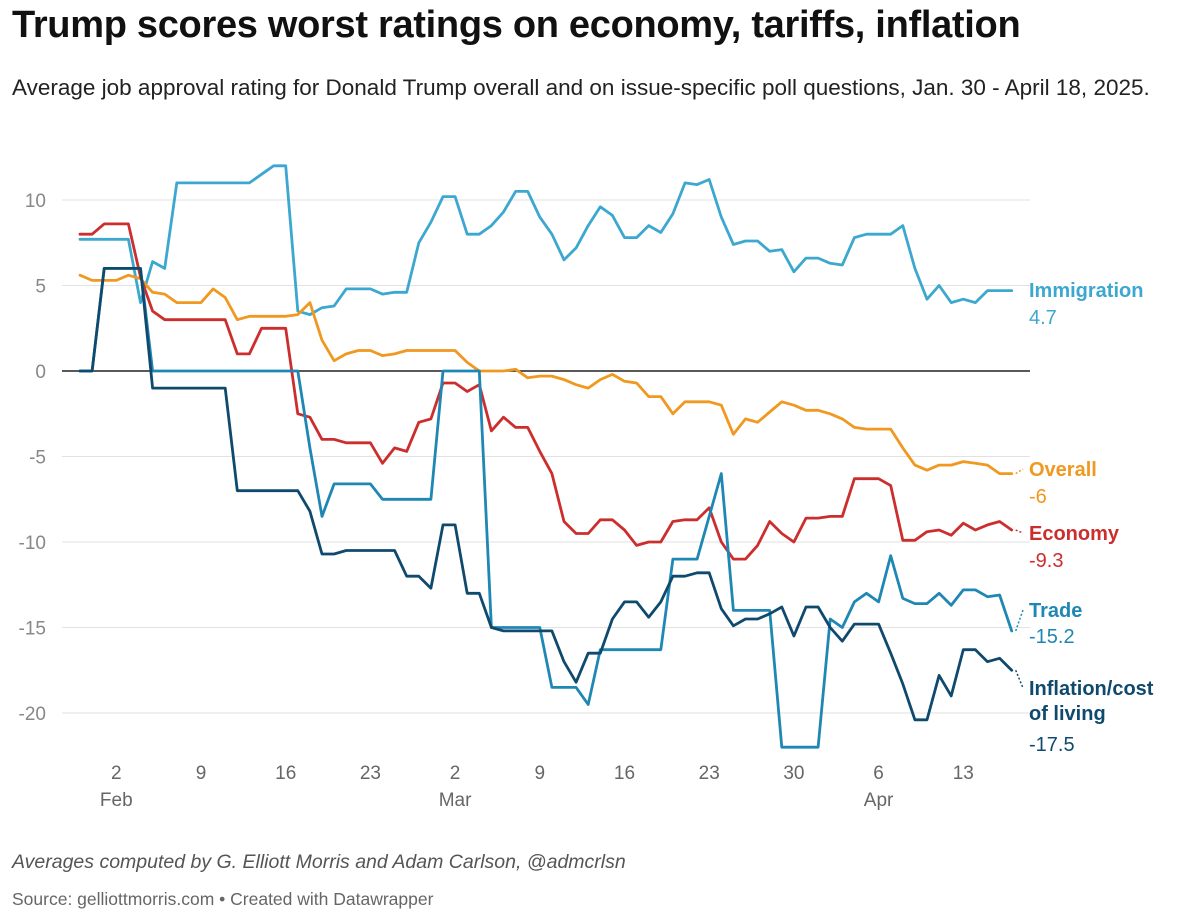 This screenshot has height=920, width=1179. Describe the element at coordinates (1086, 291) in the screenshot. I see `series-label-immigration: Immigration` at that location.